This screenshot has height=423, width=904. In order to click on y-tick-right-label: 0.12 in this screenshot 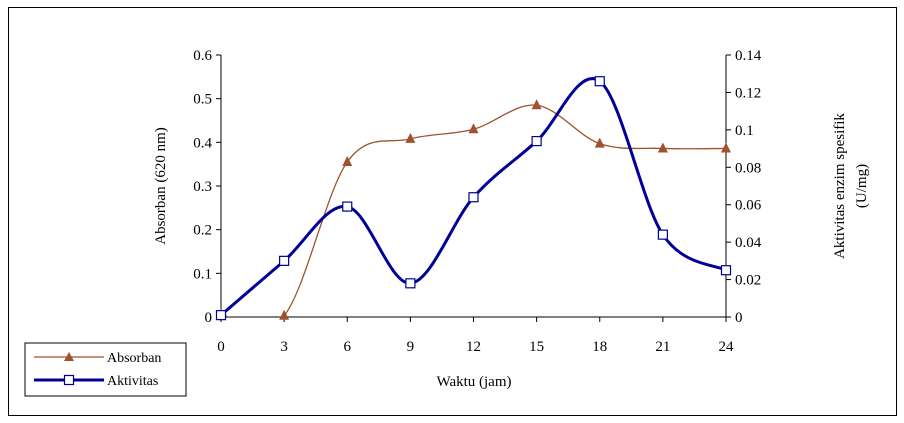, I will do `click(748, 93)`.